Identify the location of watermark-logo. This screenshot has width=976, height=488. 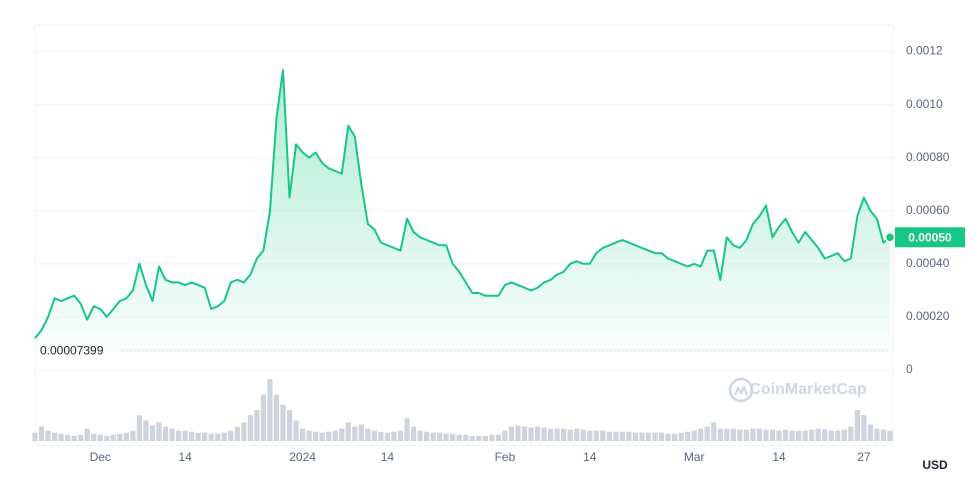
(741, 390).